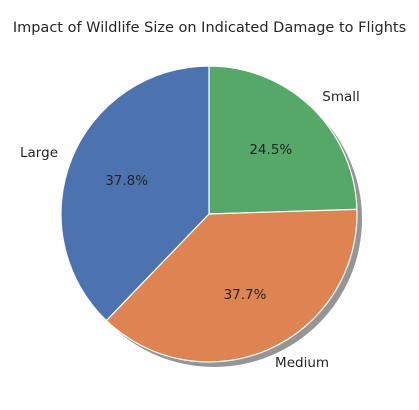 The height and width of the screenshot is (410, 419). What do you see at coordinates (270, 150) in the screenshot?
I see `slice-value-small: 24.5%` at bounding box center [270, 150].